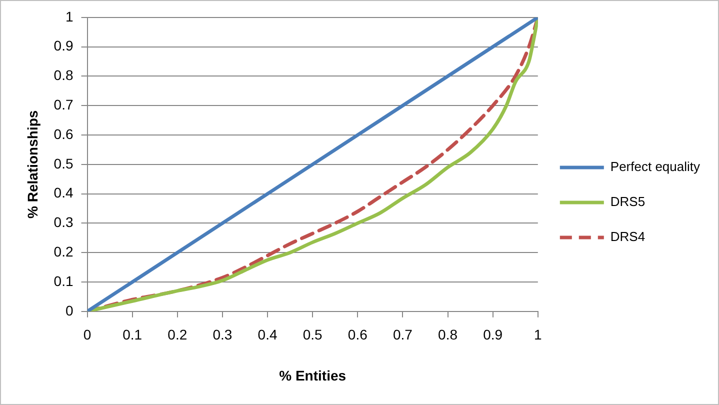  Describe the element at coordinates (222, 334) in the screenshot. I see `x-tick-label: 0.3` at that location.